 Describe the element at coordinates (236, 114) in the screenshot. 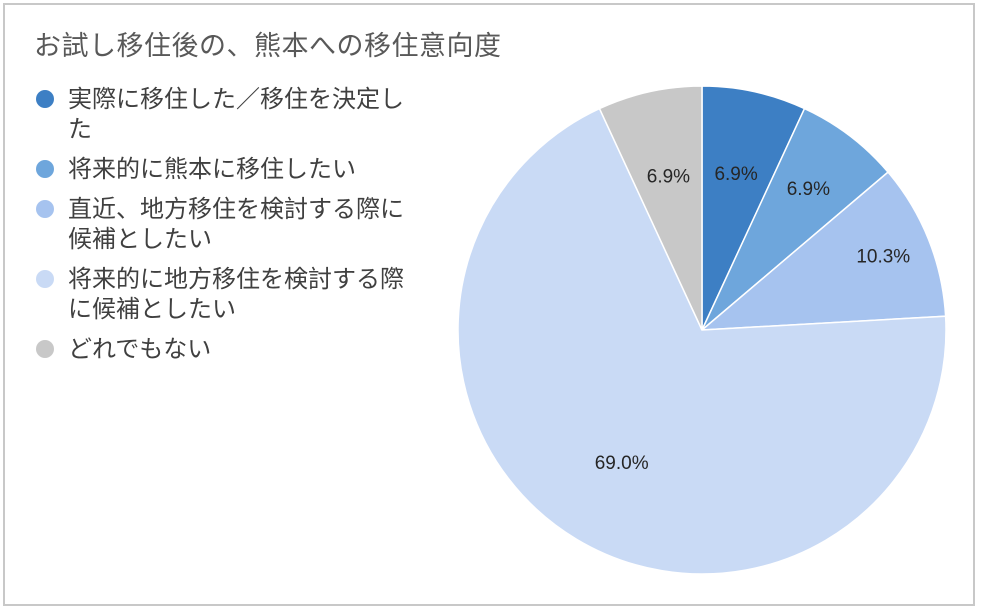

I see `legend-label-1: 実際に移住した／移住を決定した` at that location.